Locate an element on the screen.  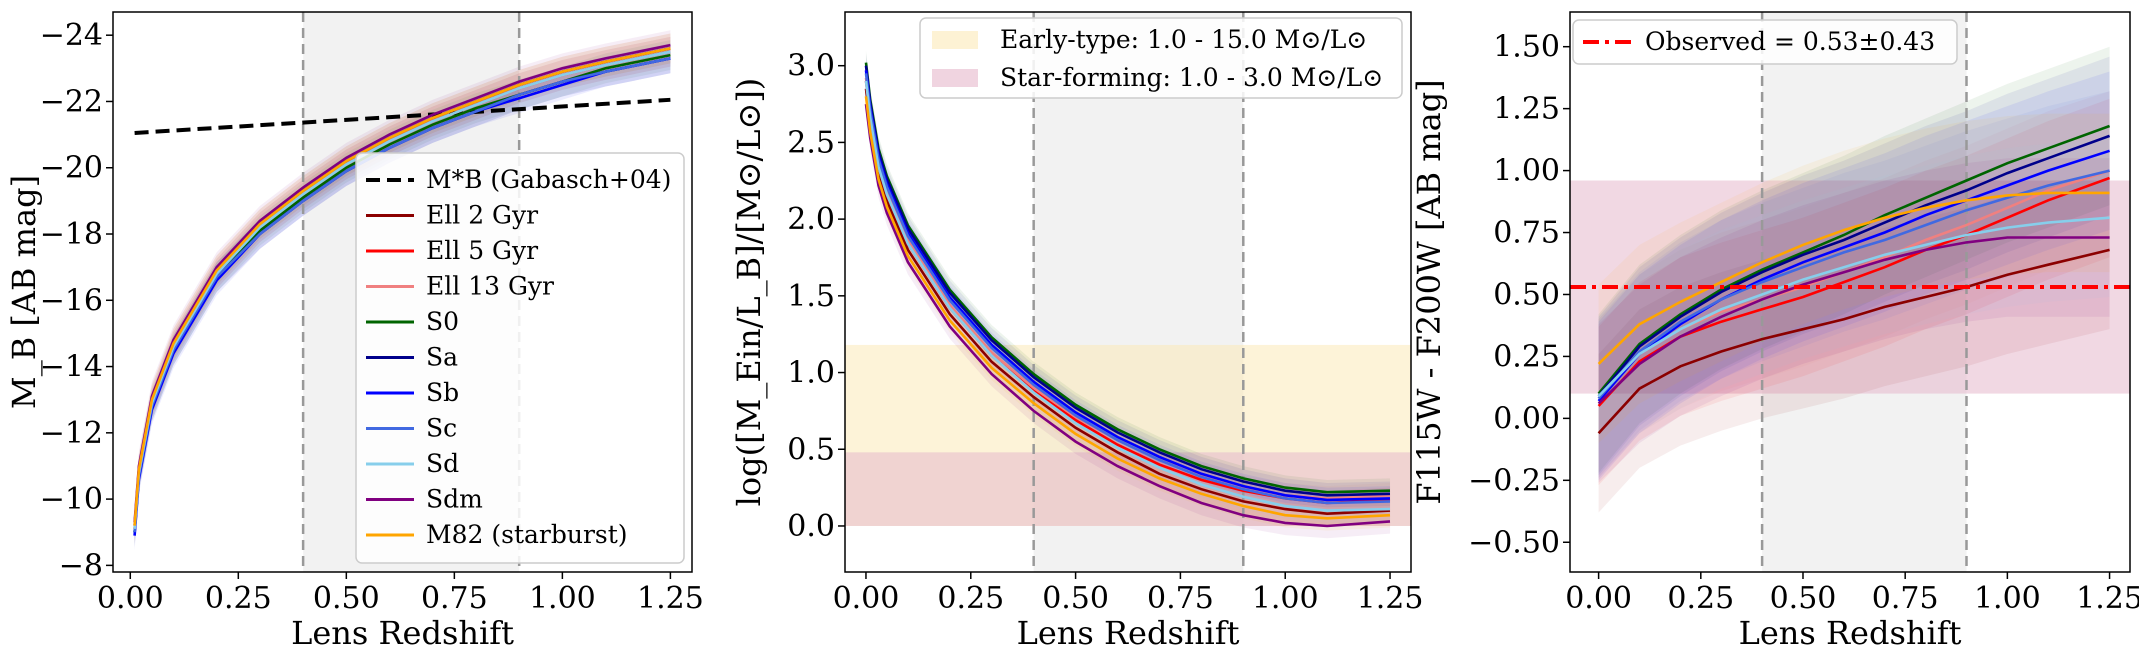
y-tick-label: −0.25 is located at coordinates (1514, 480).